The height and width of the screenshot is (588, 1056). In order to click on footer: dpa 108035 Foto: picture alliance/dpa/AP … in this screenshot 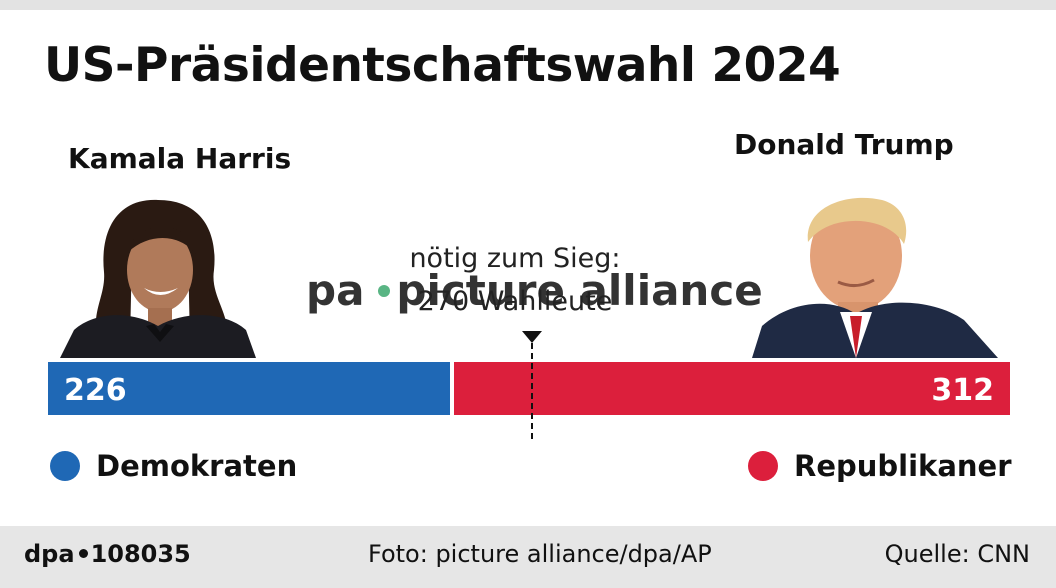, I will do `click(528, 557)`.